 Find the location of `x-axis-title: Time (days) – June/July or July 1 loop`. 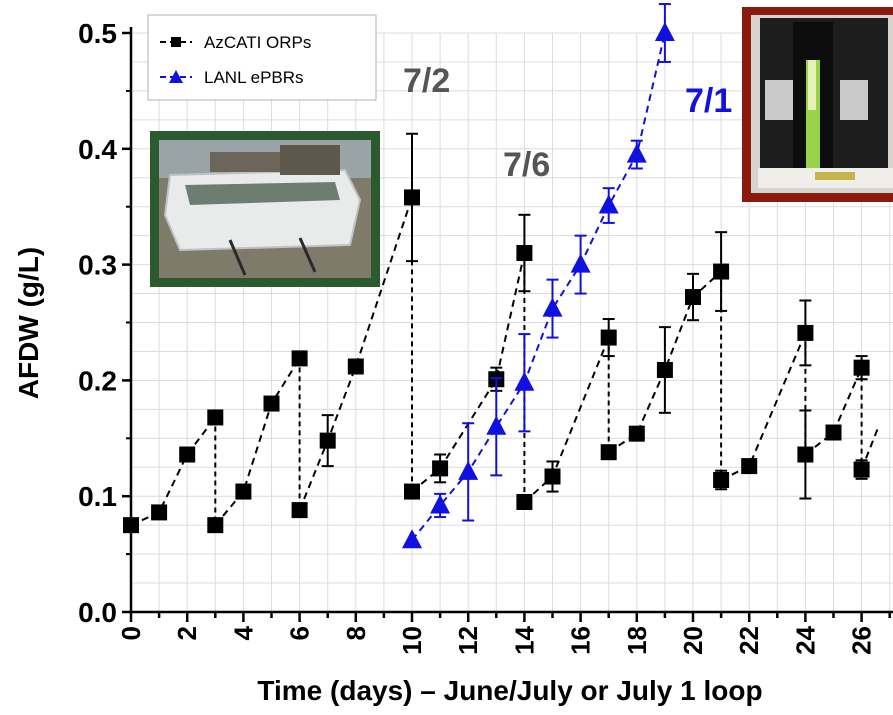

x-axis-title: Time (days) – June/July or July 1 loop is located at coordinates (509, 690).